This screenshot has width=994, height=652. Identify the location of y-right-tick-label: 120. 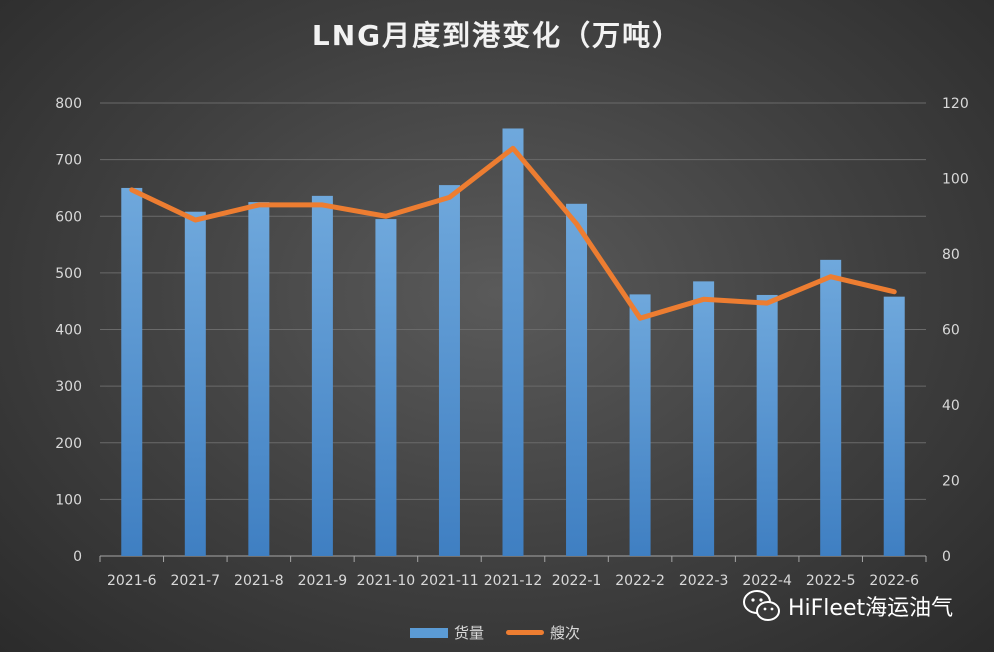
(955, 104).